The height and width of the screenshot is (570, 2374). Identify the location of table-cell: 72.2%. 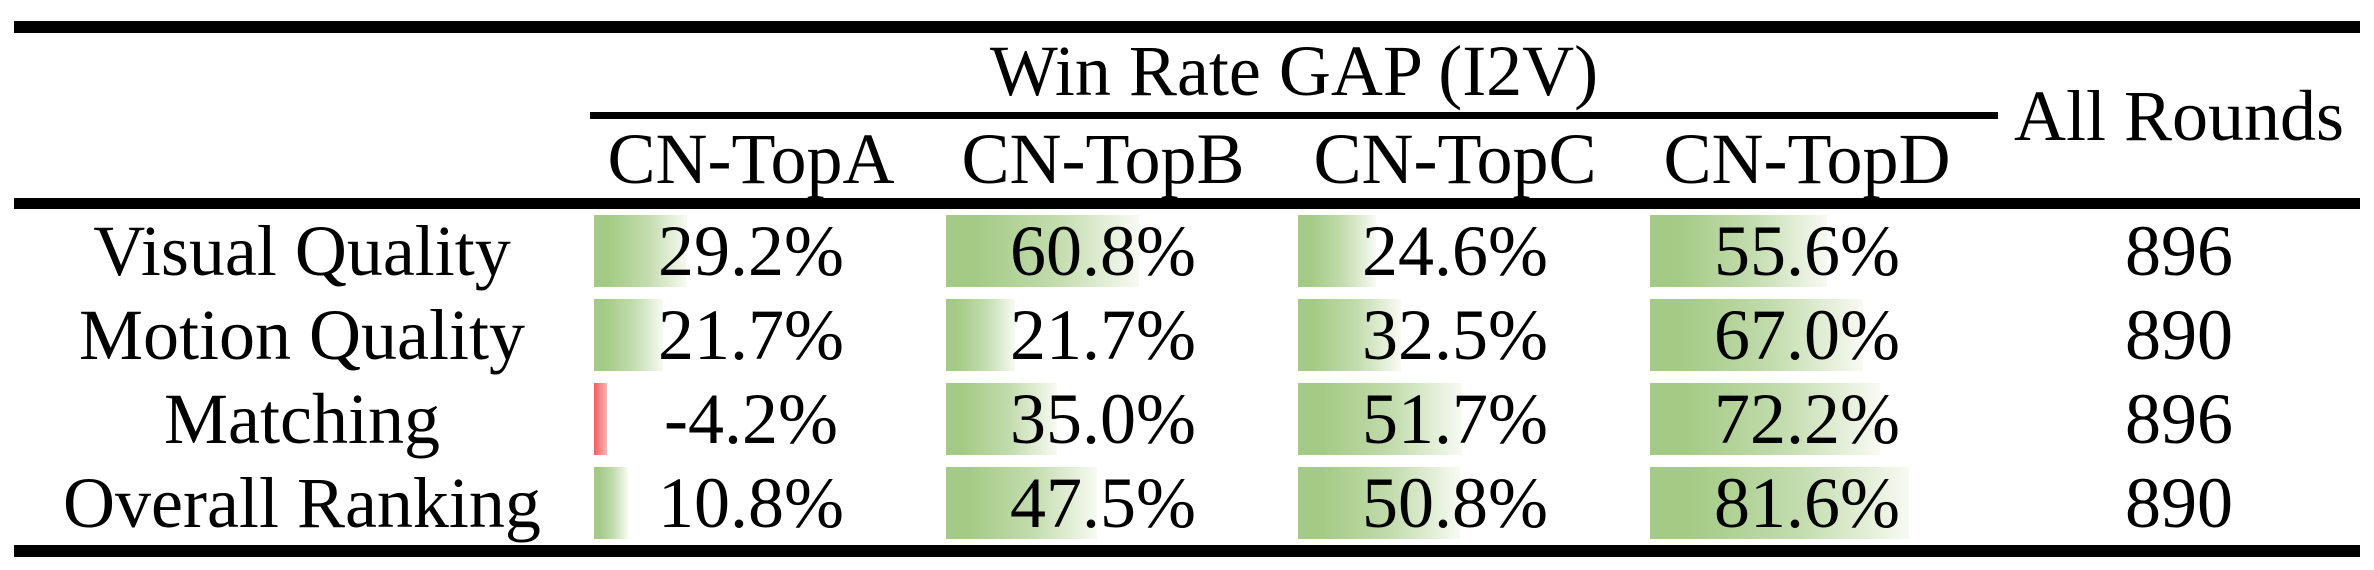
(1822, 419).